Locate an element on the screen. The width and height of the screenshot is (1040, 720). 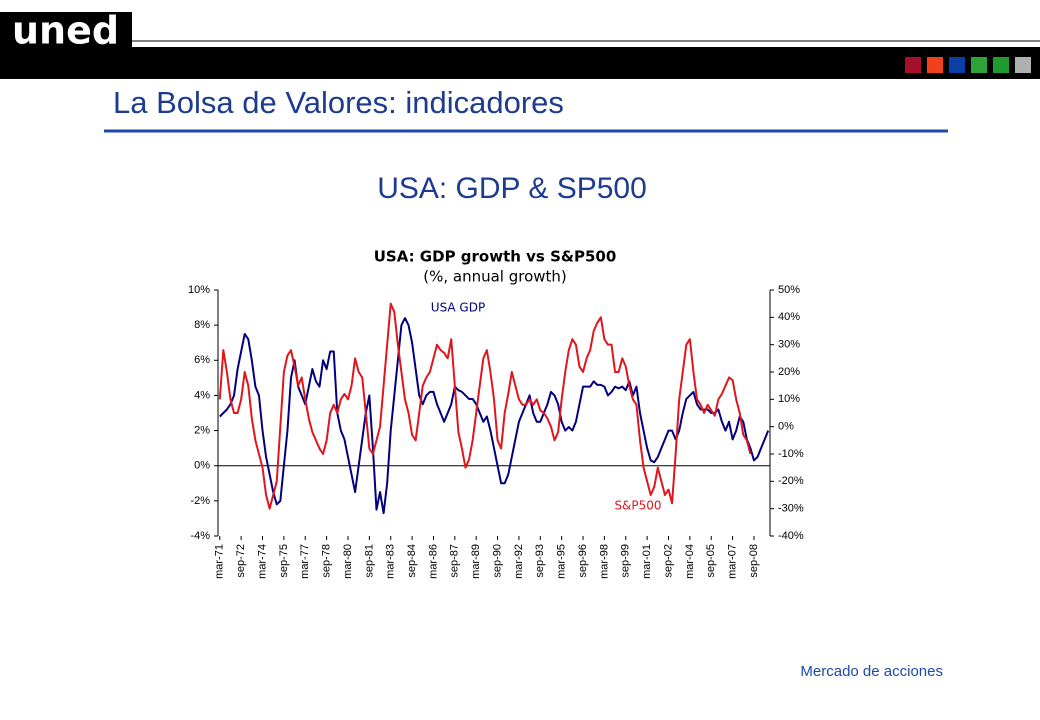
y2-tick-label: 50% is located at coordinates (789, 290).